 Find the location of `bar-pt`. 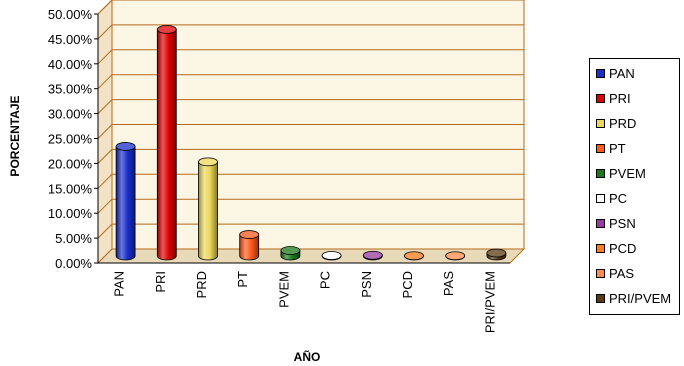

bar-pt is located at coordinates (249, 247).